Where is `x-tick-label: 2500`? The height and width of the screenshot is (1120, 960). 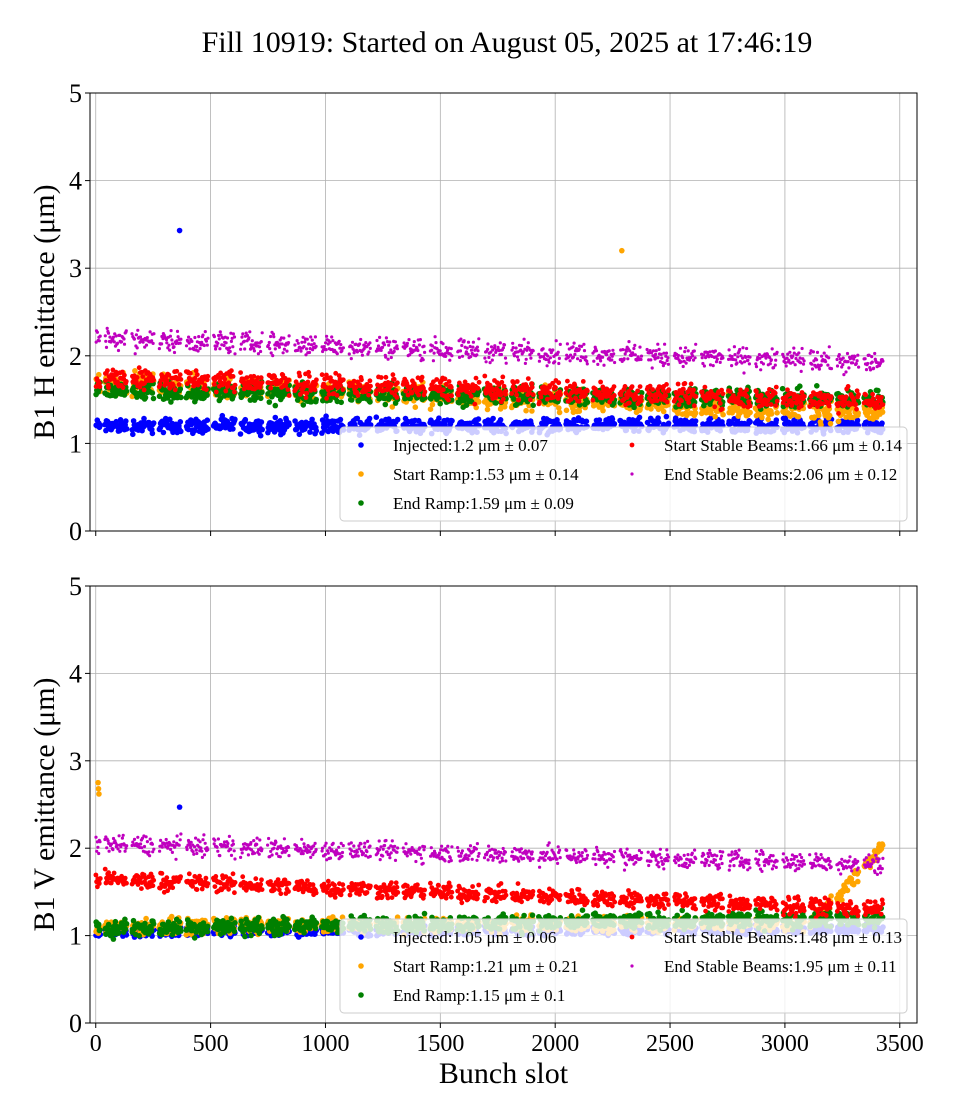
x-tick-label: 2500 is located at coordinates (670, 1044).